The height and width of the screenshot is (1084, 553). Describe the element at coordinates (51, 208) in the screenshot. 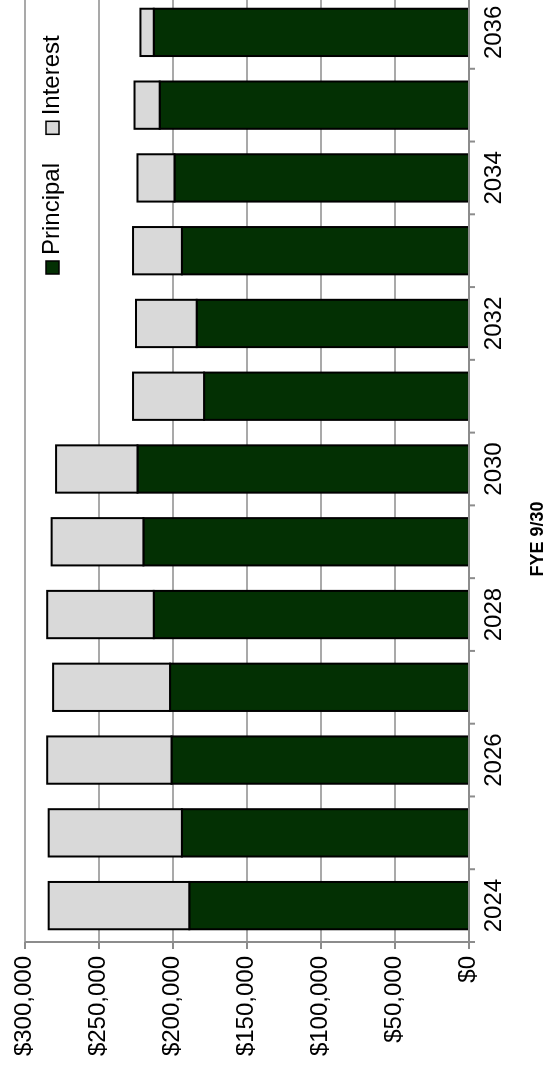

I see `legend-label: Principal` at that location.